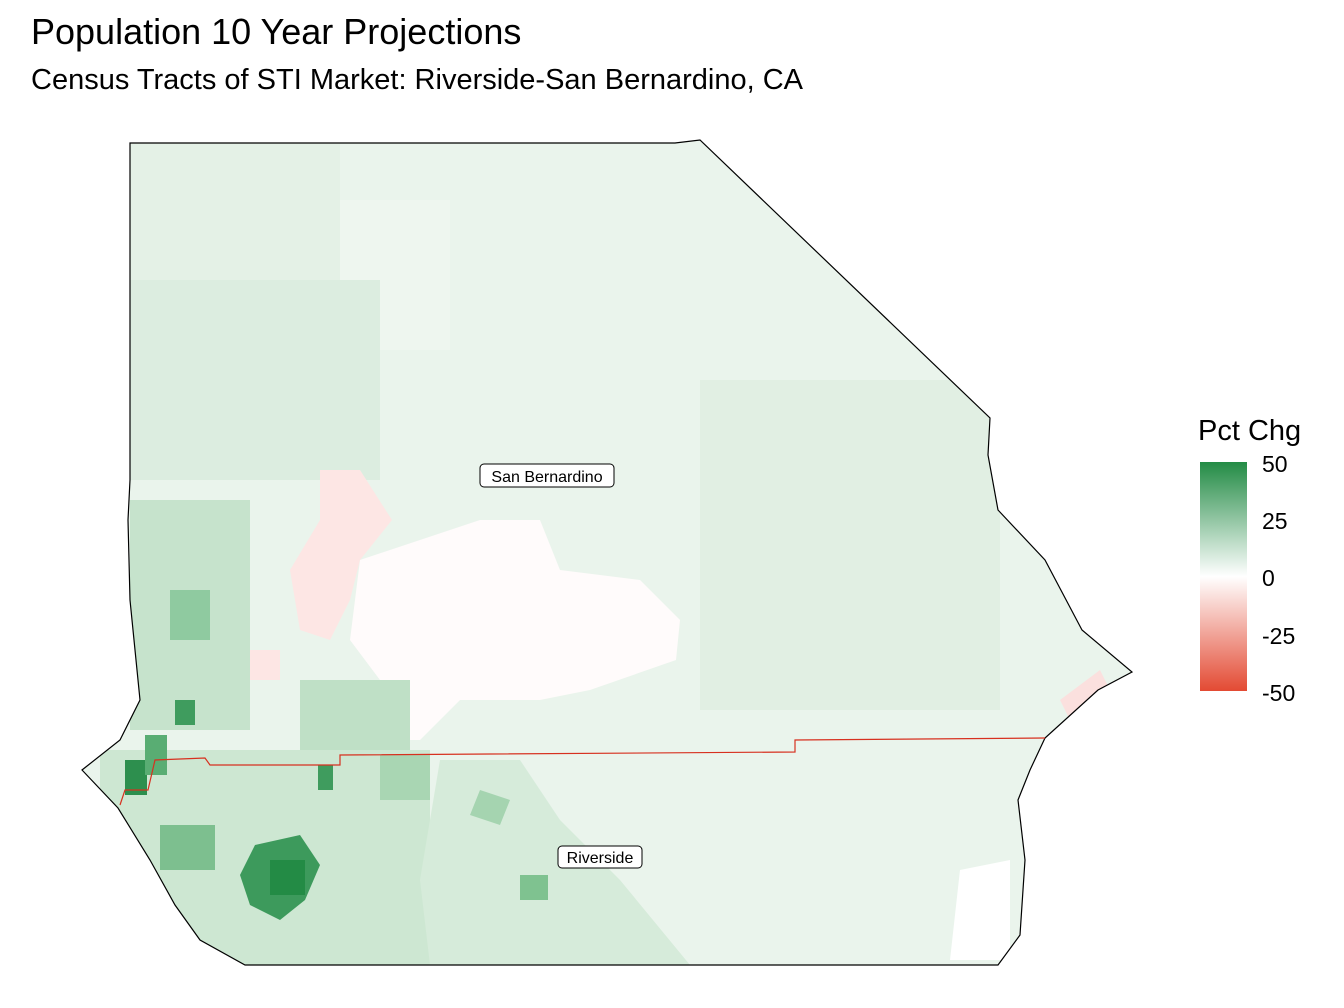 This screenshot has height=1008, width=1344. I want to click on legend-tick-neg25: -25, so click(1279, 636).